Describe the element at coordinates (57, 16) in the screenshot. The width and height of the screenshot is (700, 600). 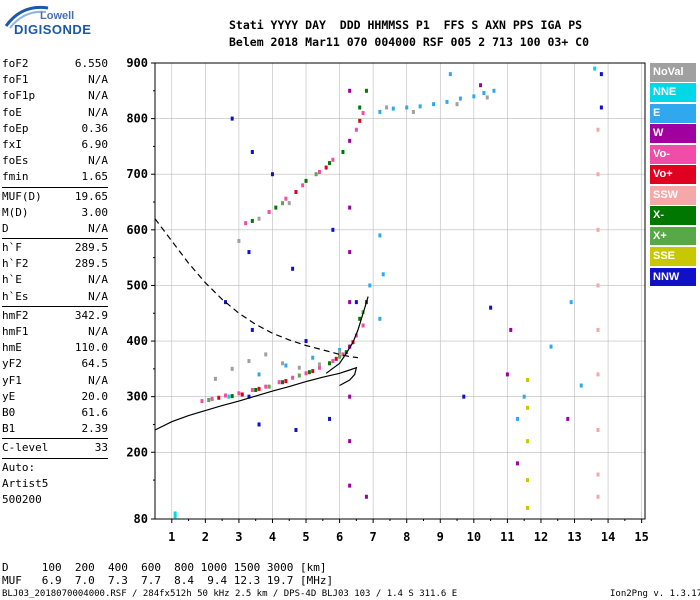
I see `logo-lowell-text: Lowell` at that location.